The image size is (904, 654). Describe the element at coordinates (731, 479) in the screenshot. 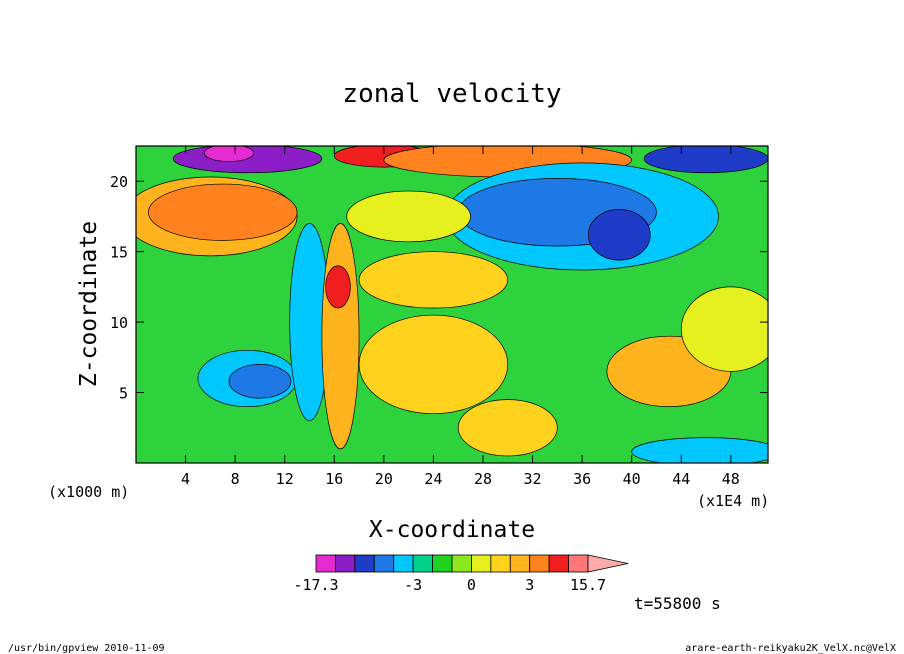

I see `x-tick-label: 48` at that location.